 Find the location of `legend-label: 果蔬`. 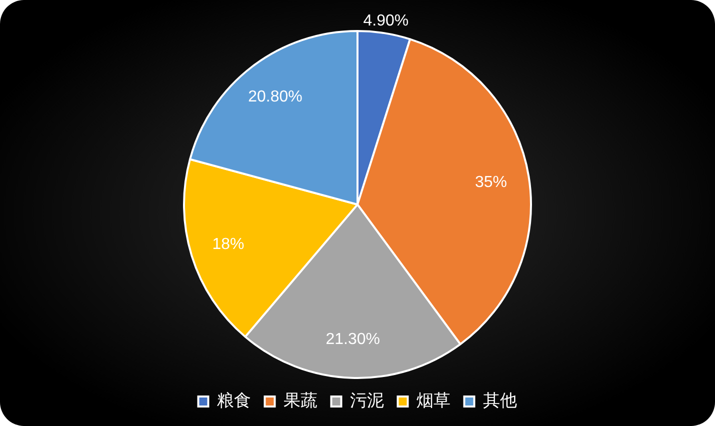

legend-label: 果蔬 is located at coordinates (300, 400).